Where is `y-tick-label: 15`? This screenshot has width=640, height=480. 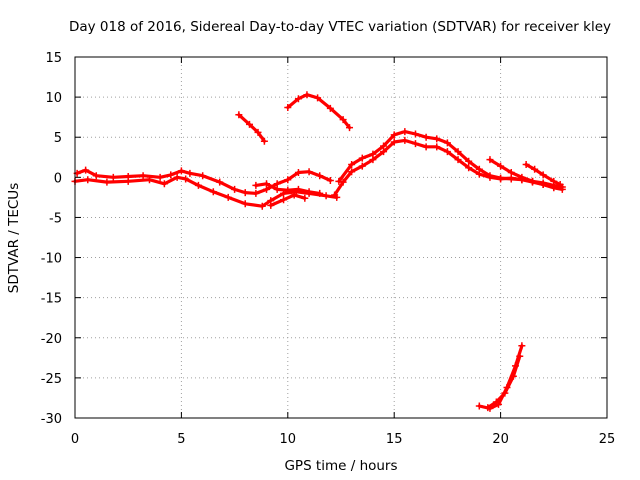
y-tick-label: 15 is located at coordinates (53, 58).